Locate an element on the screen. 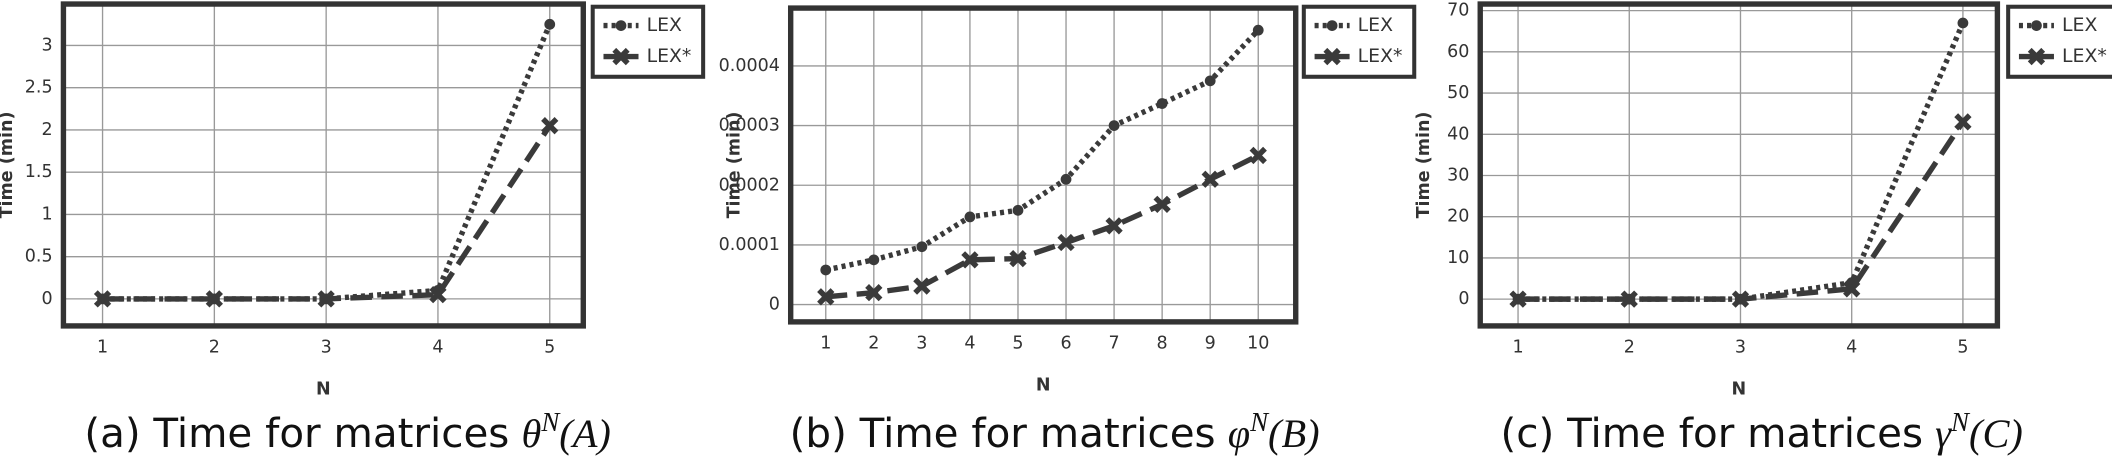  x-tick-label: 4 is located at coordinates (1851, 347).